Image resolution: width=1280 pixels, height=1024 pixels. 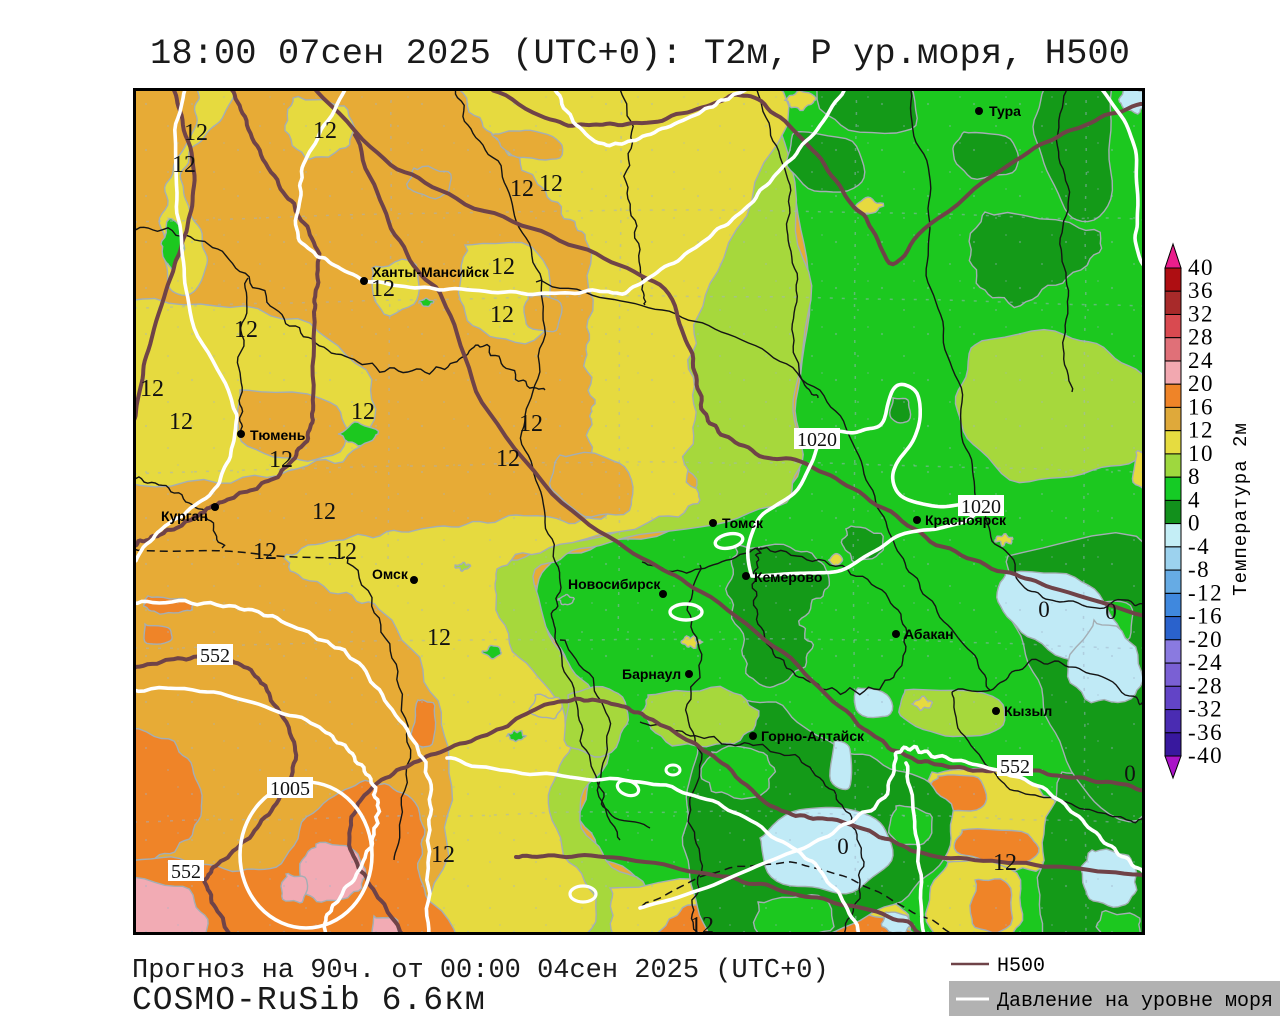 What do you see at coordinates (1201, 360) in the screenshot?
I see `svg-text: 24` at bounding box center [1201, 360].